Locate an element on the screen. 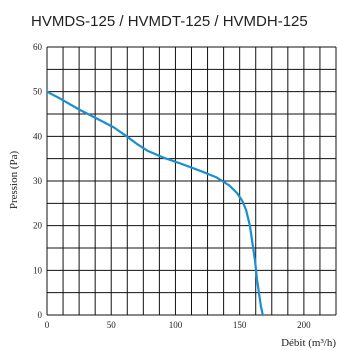 The height and width of the screenshot is (351, 339). y-tick-label: 50 is located at coordinates (38, 92).